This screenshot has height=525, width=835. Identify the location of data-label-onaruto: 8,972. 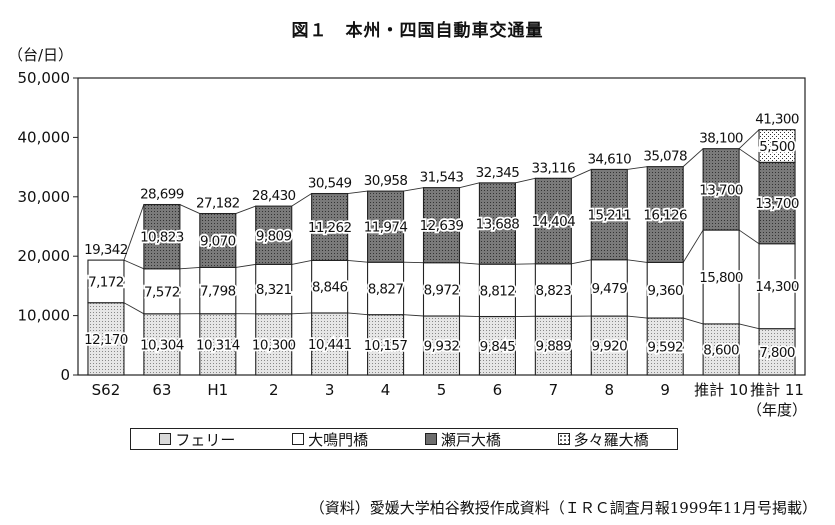
(442, 290).